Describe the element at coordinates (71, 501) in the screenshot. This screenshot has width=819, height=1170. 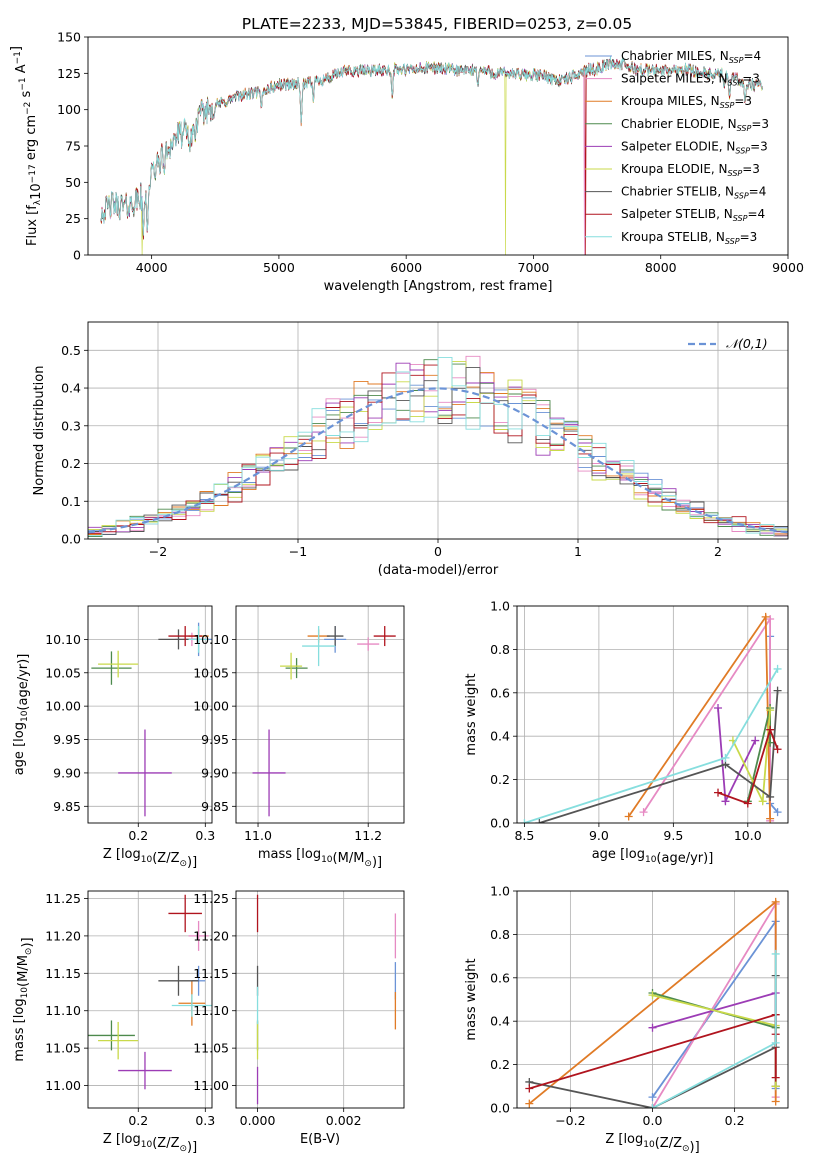
I see `y-tick-label: 0.1` at that location.